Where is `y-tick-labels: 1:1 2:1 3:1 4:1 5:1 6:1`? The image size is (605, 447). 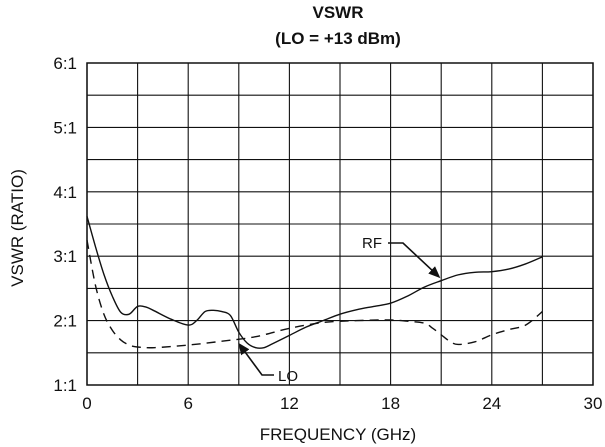 y-tick-labels: 1:1 2:1 3:1 4:1 5:1 6:1 is located at coordinates (65, 224).